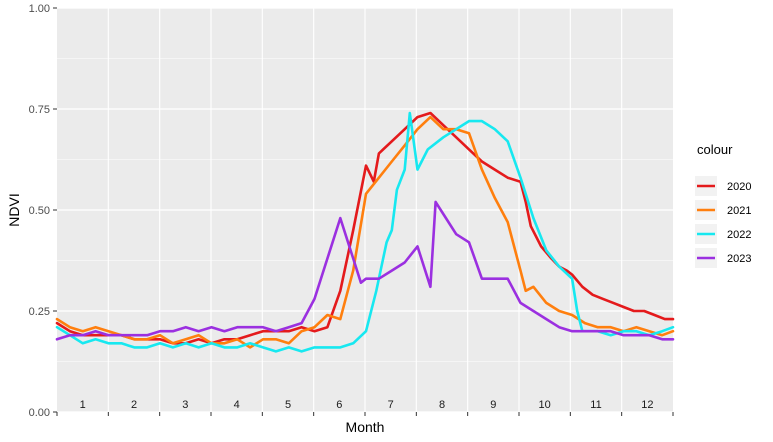 The image size is (773, 442). I want to click on y-tick-label: 0.25, so click(39, 312).